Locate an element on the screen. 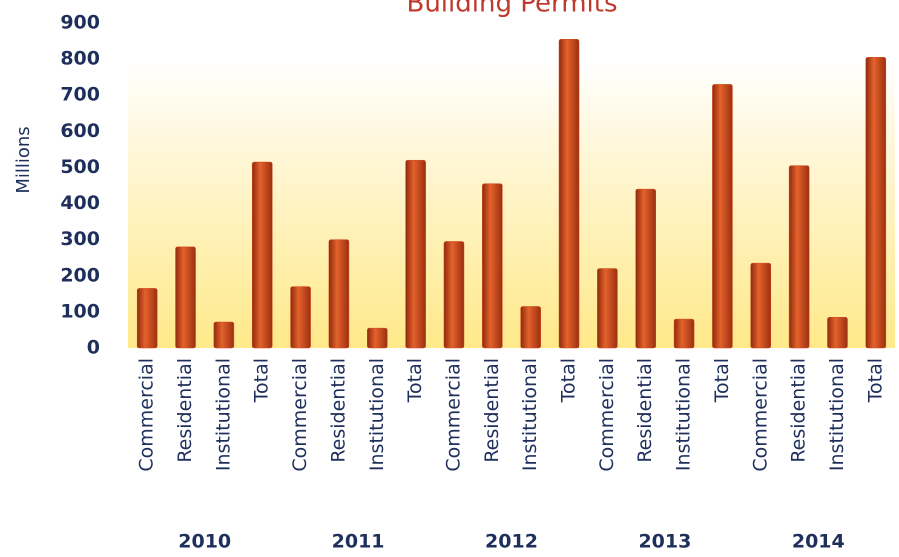  y-axis-label: Millions is located at coordinates (23, 159).